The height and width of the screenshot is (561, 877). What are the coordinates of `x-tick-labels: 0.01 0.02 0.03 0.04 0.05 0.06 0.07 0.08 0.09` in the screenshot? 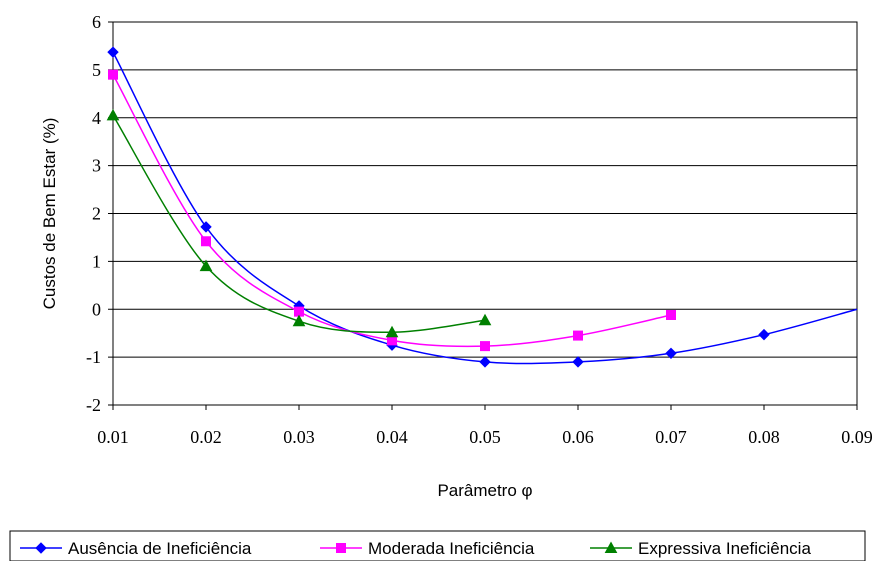 It's located at (485, 426).